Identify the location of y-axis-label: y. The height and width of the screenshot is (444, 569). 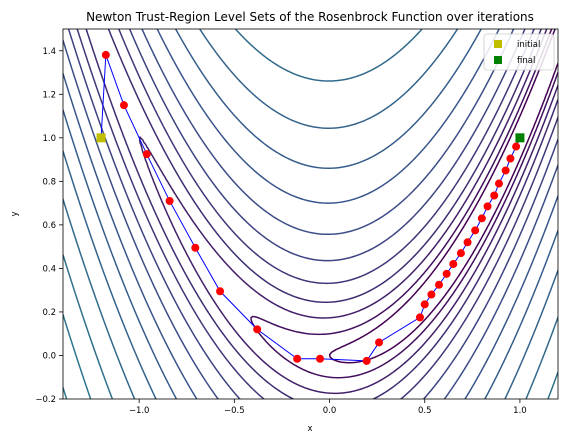
(15, 213).